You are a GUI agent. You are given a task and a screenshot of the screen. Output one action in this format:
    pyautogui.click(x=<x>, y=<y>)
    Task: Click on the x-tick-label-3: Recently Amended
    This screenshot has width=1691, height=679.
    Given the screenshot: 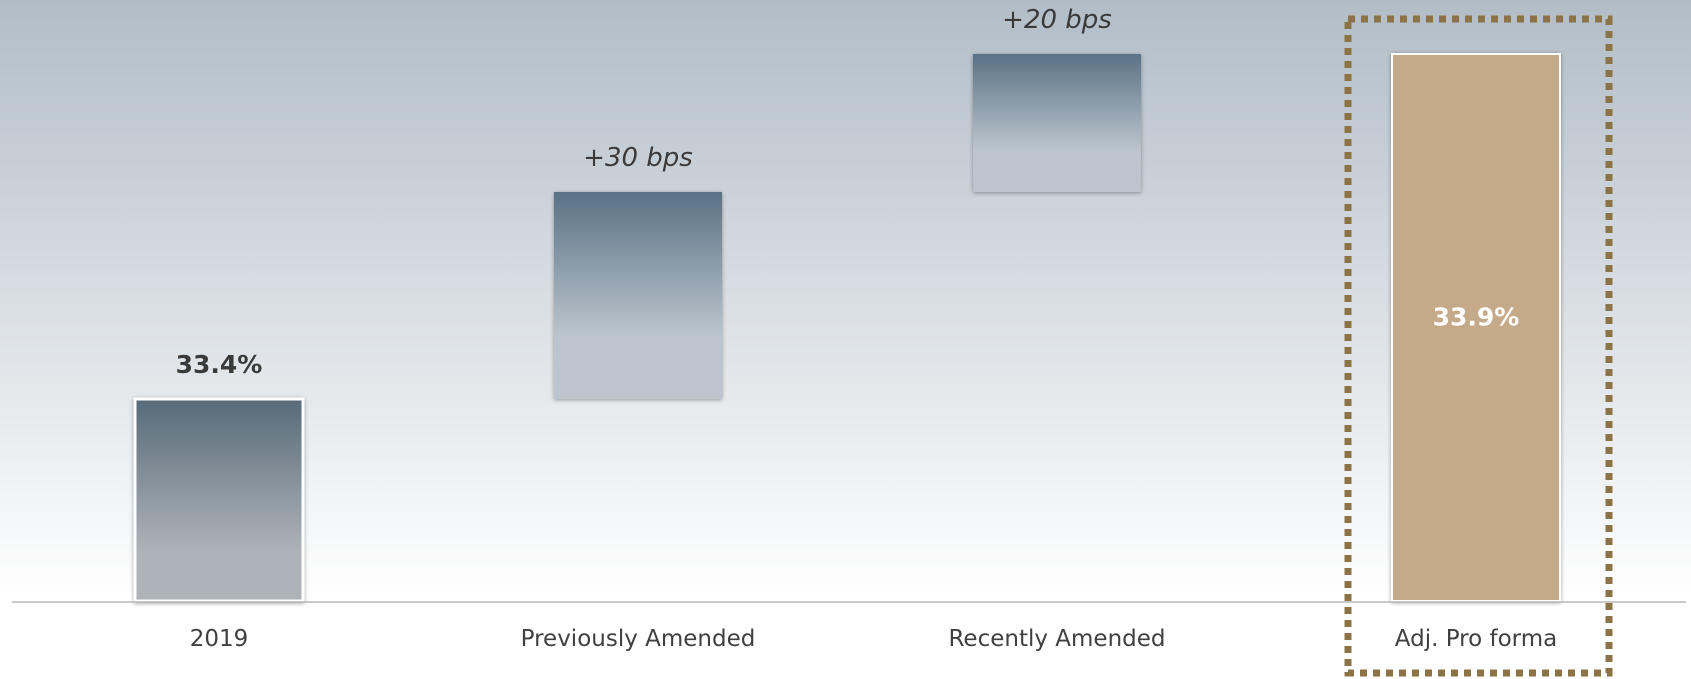 What is the action you would take?
    pyautogui.click(x=1056, y=639)
    